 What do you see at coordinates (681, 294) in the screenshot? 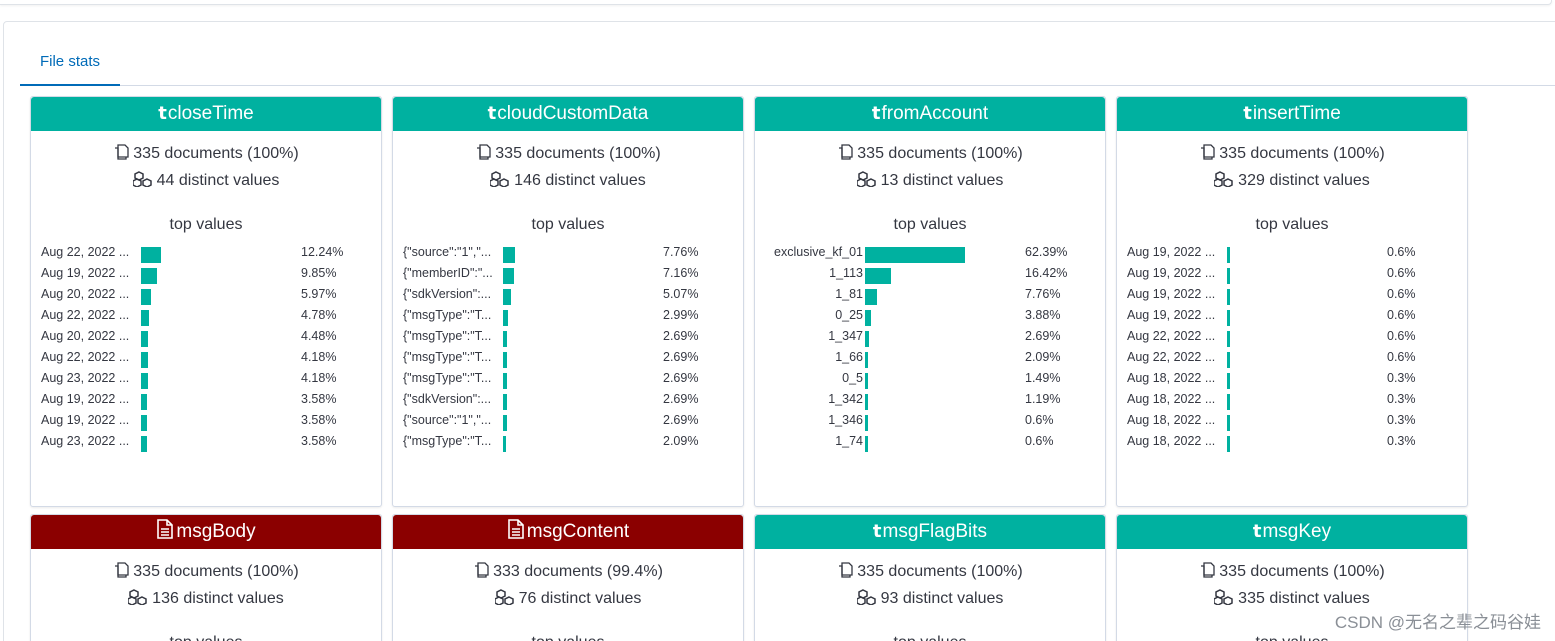
I see `top-value-percent: 5.07%` at bounding box center [681, 294].